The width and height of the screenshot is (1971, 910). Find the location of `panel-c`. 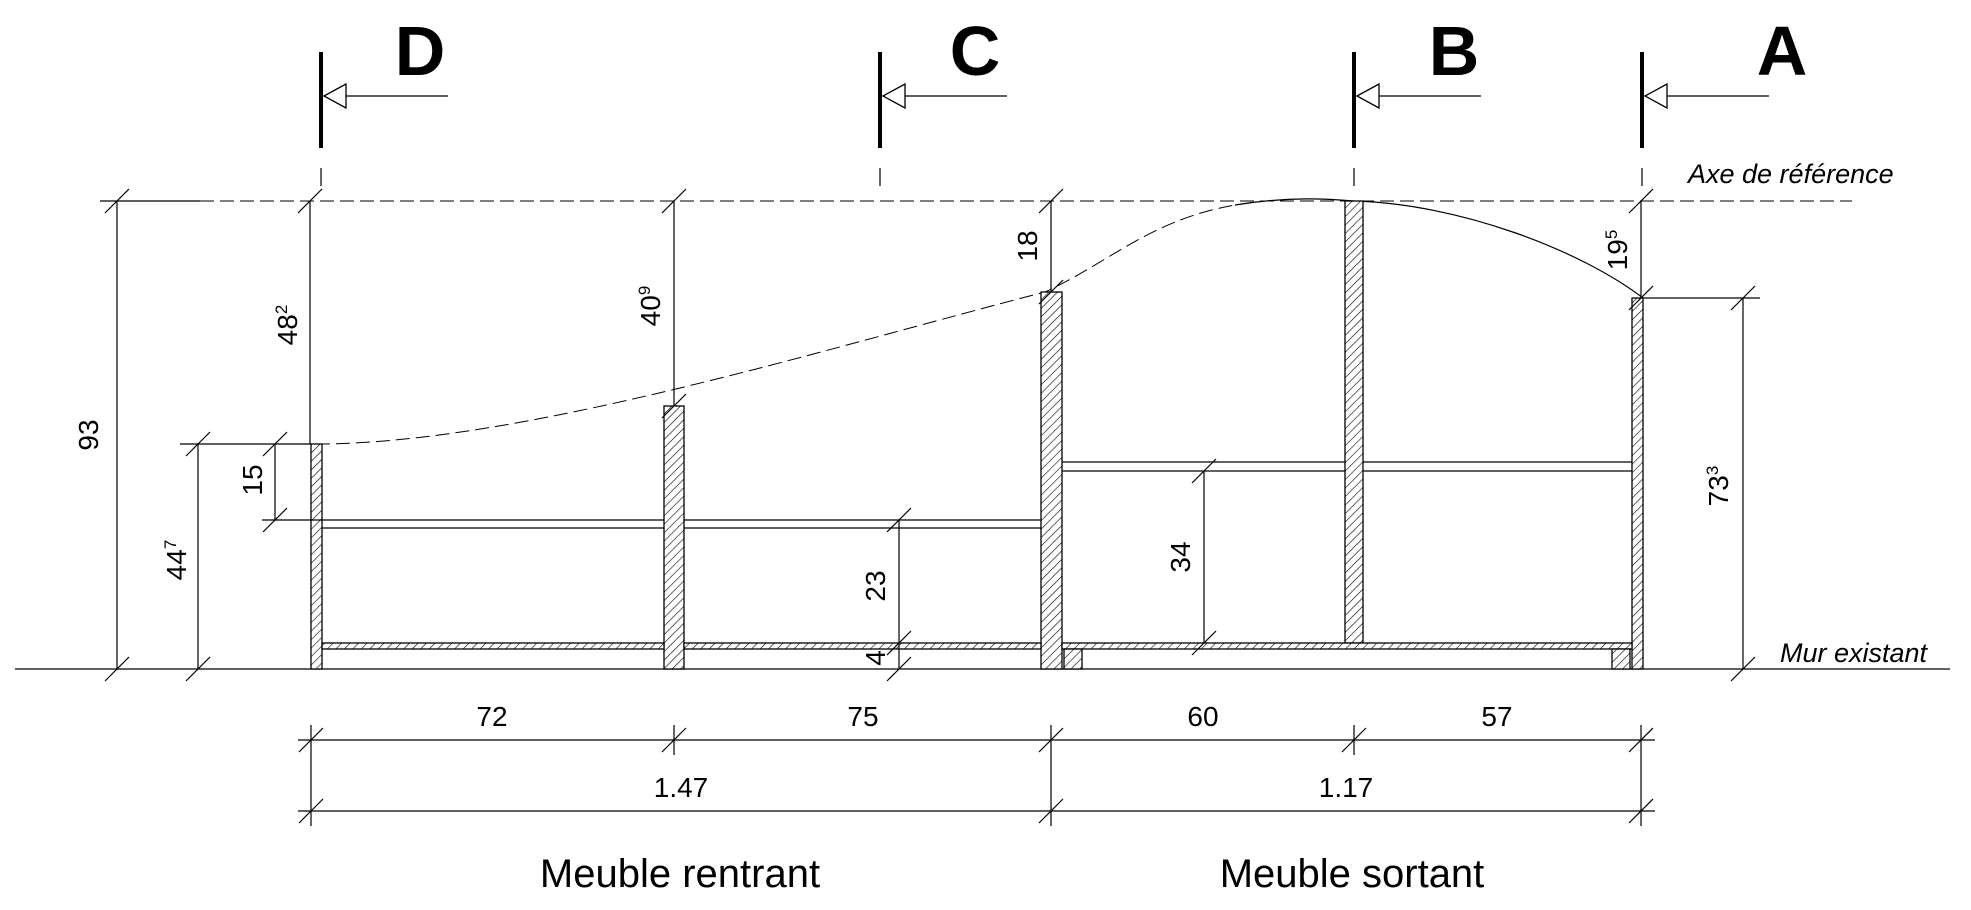

panel-c is located at coordinates (1051, 480).